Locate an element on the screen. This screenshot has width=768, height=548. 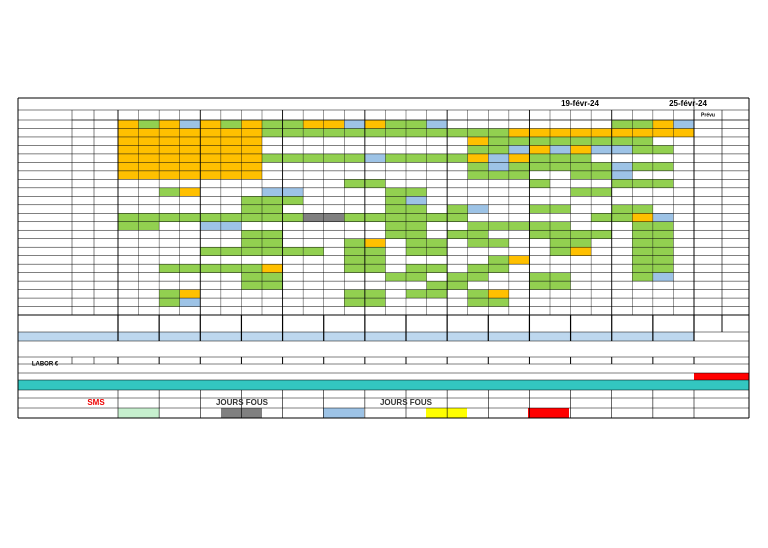
labor-label: LABOR € is located at coordinates (45, 365).